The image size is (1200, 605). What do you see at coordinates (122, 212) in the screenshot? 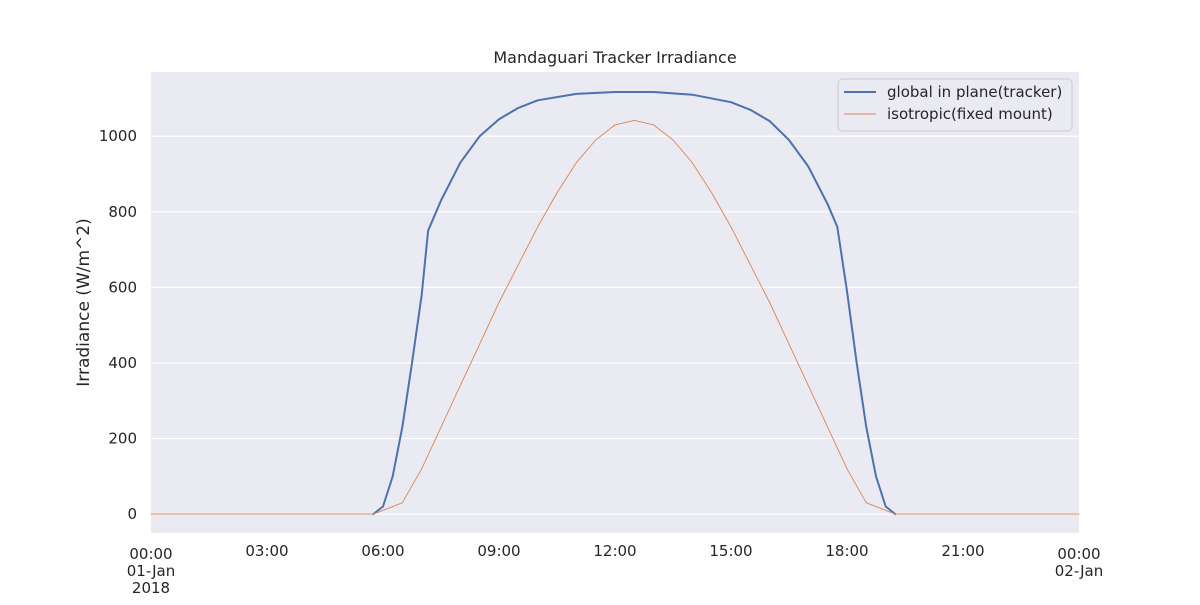
I see `y-tick-label: 800` at bounding box center [122, 212].